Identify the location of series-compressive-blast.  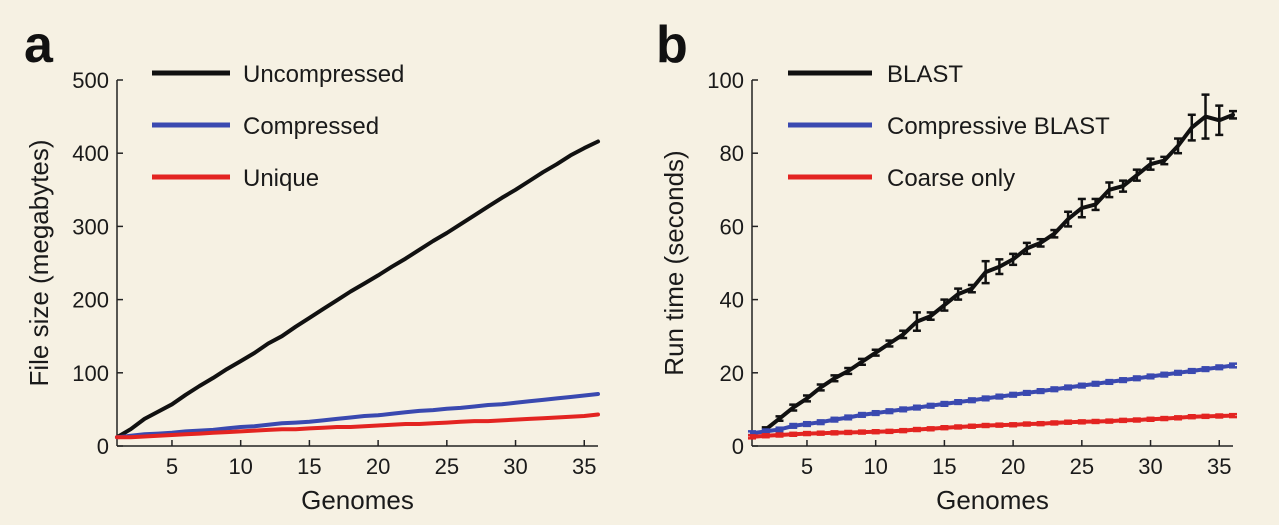
(992, 399).